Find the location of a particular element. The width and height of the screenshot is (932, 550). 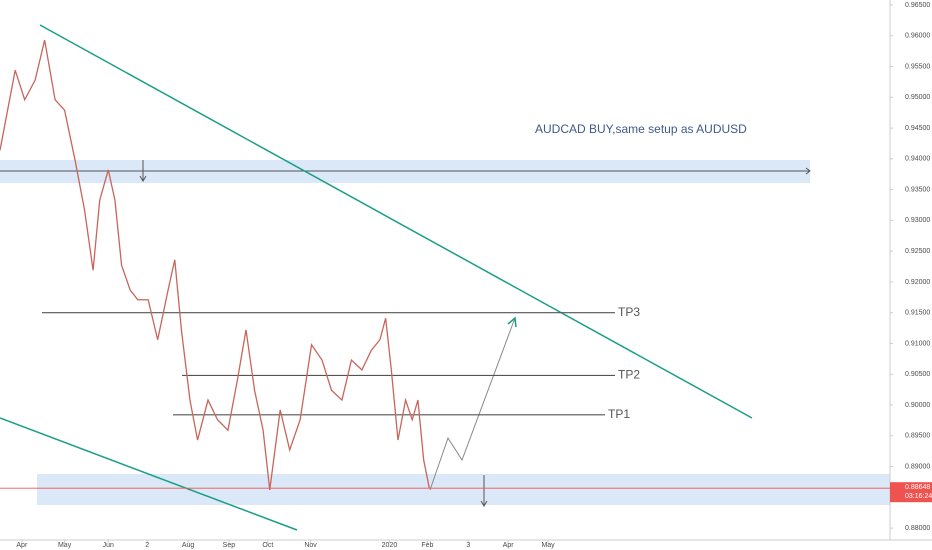

x-tick-label: 2020 is located at coordinates (390, 545).